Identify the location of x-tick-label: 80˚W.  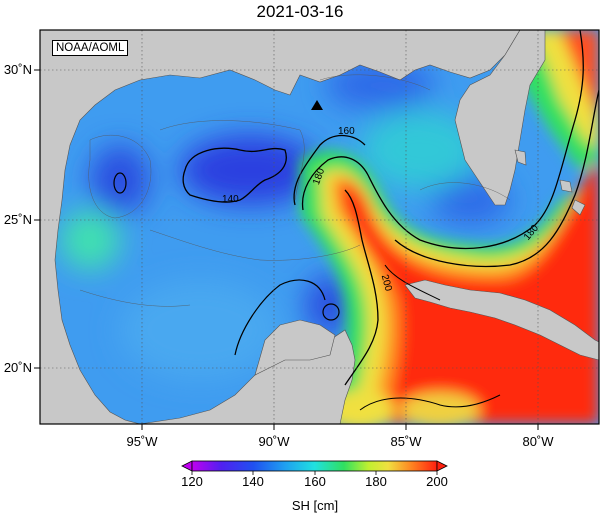
(538, 441).